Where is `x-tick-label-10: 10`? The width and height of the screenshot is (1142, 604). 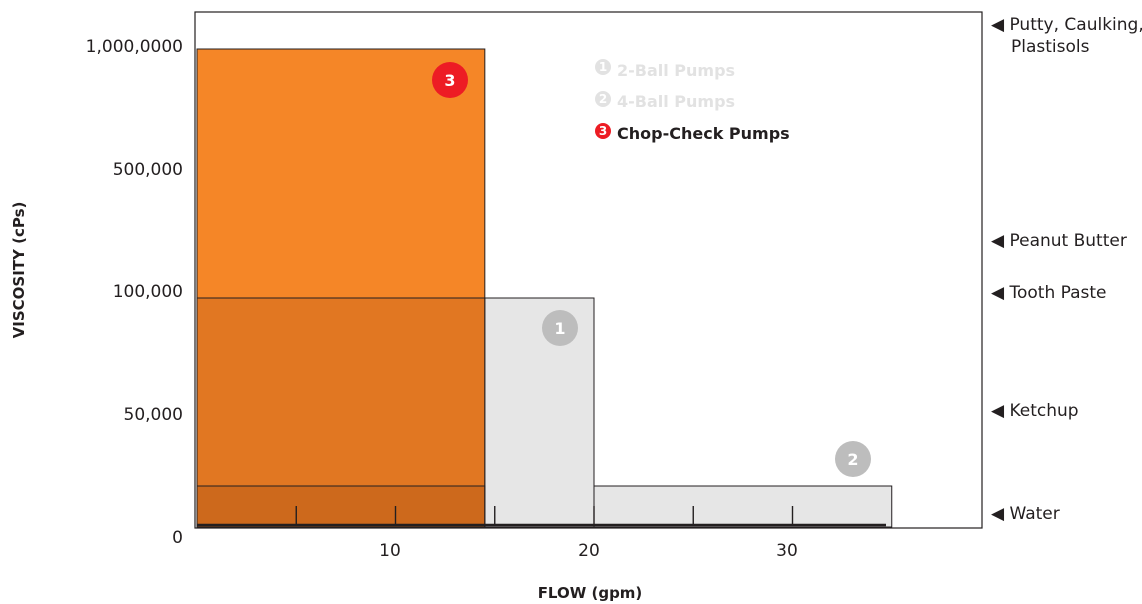 x-tick-label-10: 10 is located at coordinates (390, 551).